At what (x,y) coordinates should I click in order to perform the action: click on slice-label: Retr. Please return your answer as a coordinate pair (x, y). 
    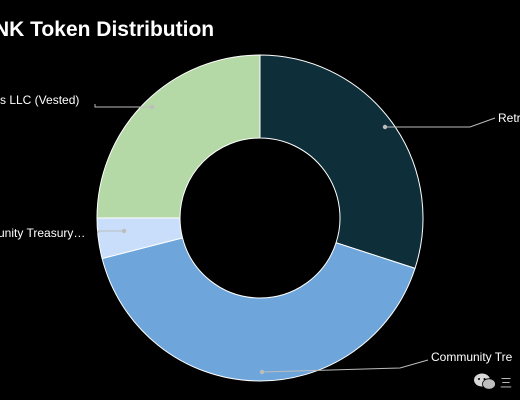
    Looking at the image, I should click on (509, 118).